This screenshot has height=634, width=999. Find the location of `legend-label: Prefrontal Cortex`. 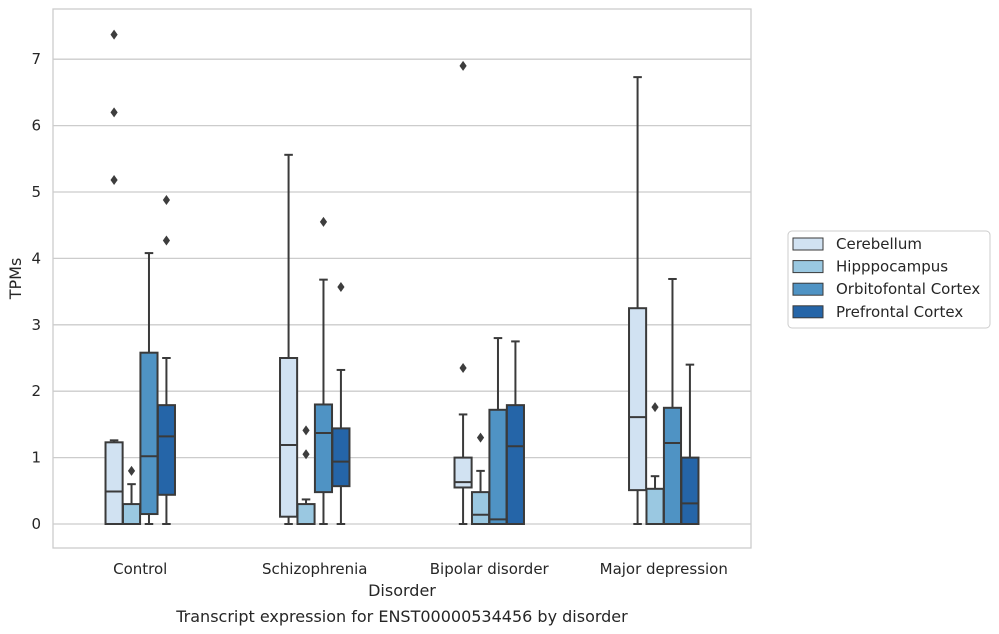

legend-label: Prefrontal Cortex is located at coordinates (899, 312).